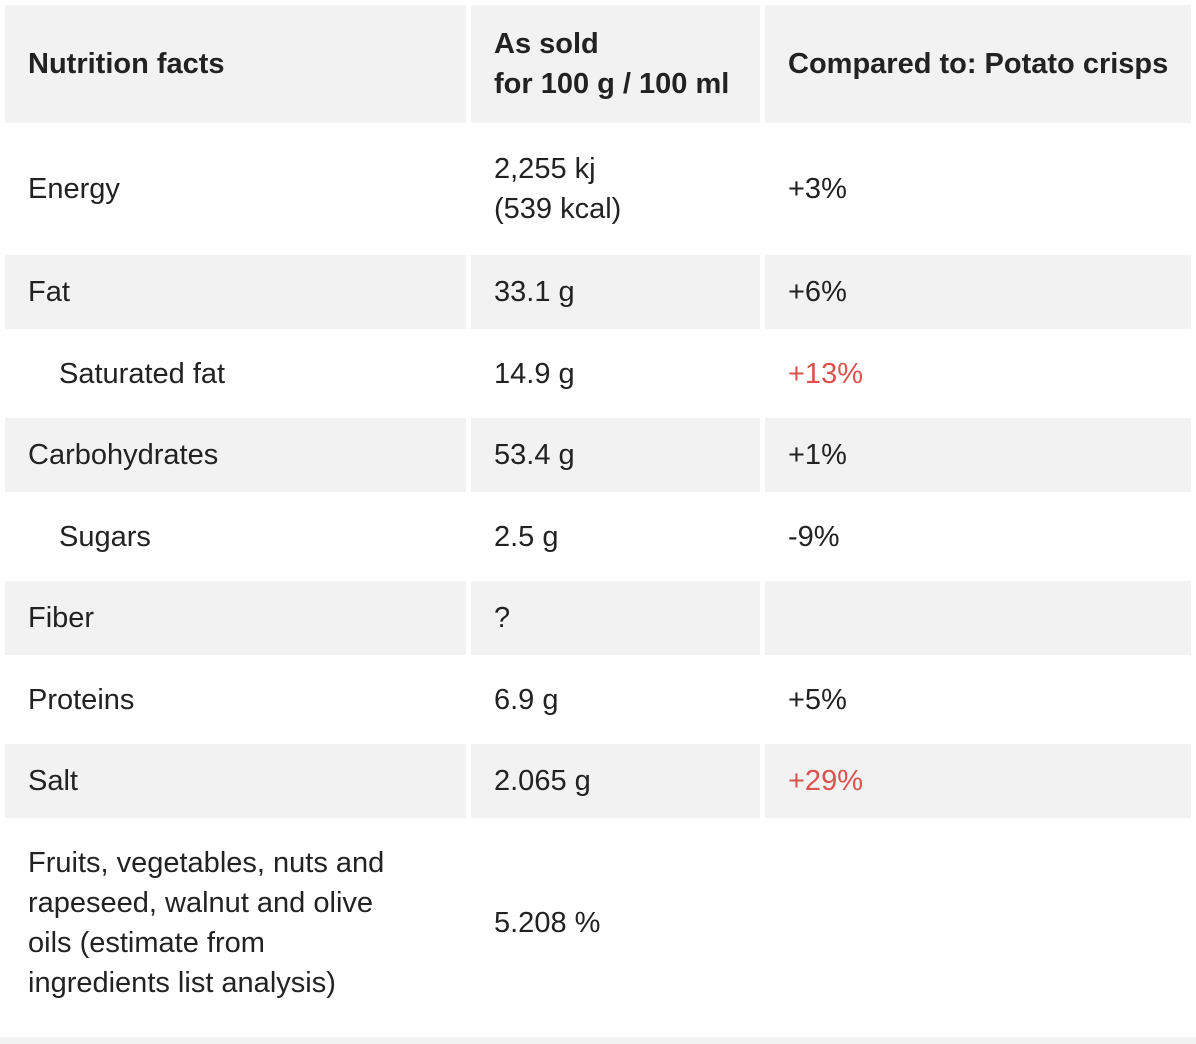 This screenshot has height=1044, width=1196. I want to click on row-value-energy: 2,255 kj (539 kcal), so click(615, 189).